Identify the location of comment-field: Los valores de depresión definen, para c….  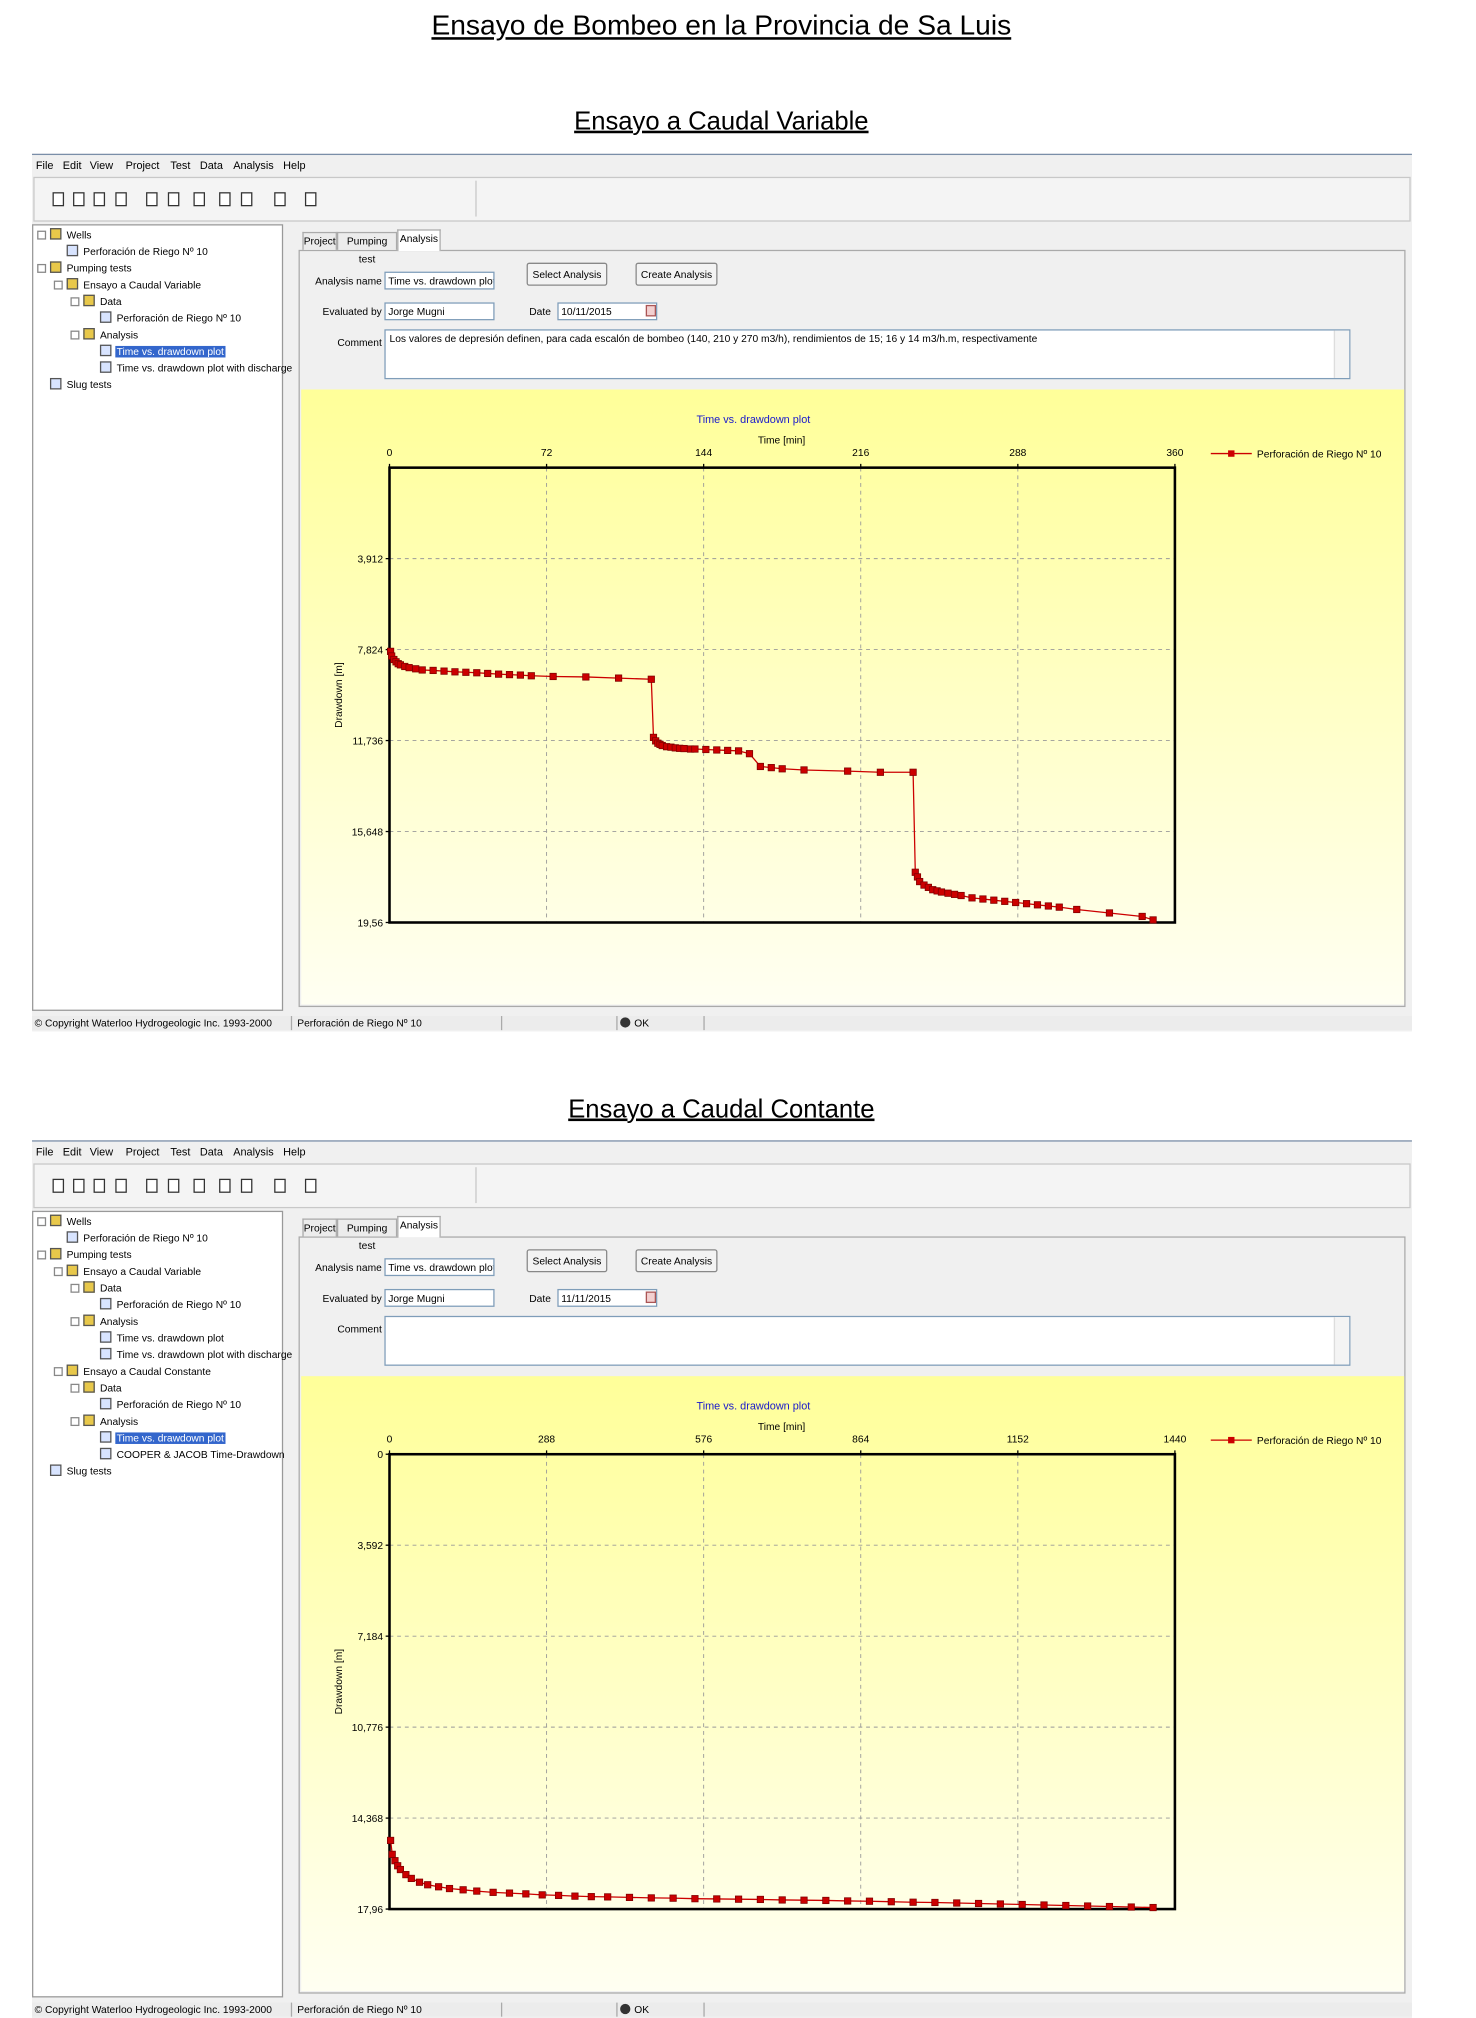
(867, 354).